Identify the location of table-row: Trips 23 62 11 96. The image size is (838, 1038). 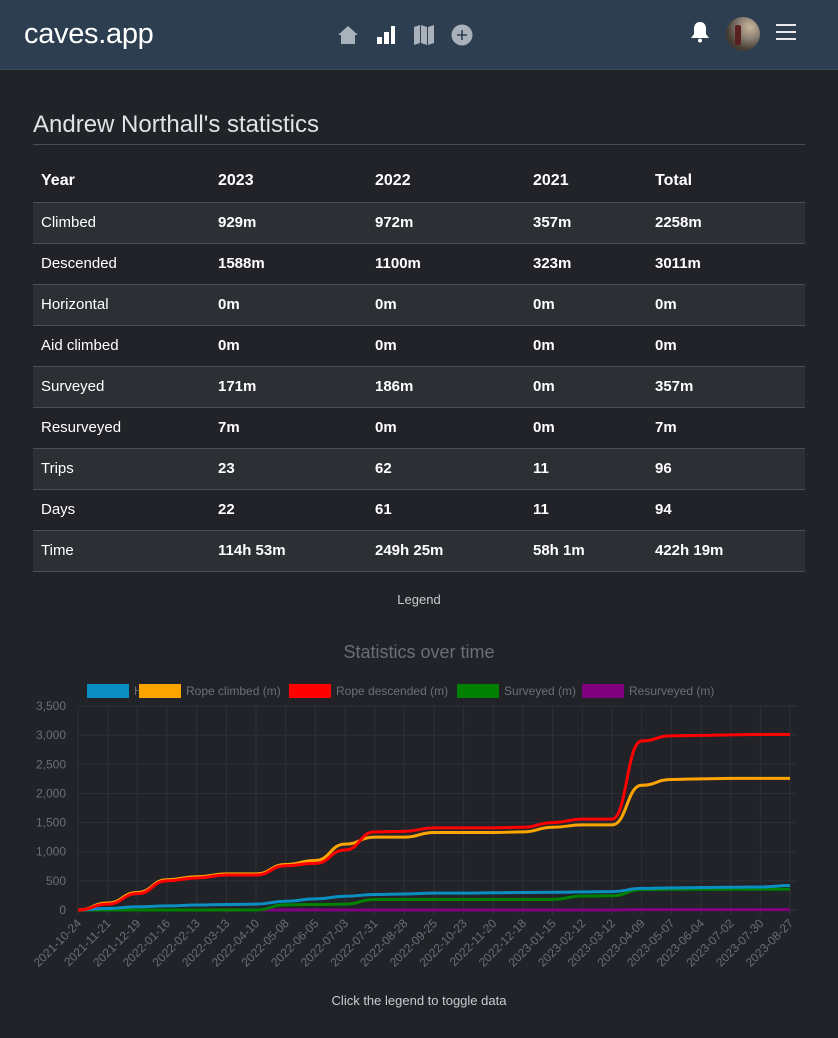
(419, 469).